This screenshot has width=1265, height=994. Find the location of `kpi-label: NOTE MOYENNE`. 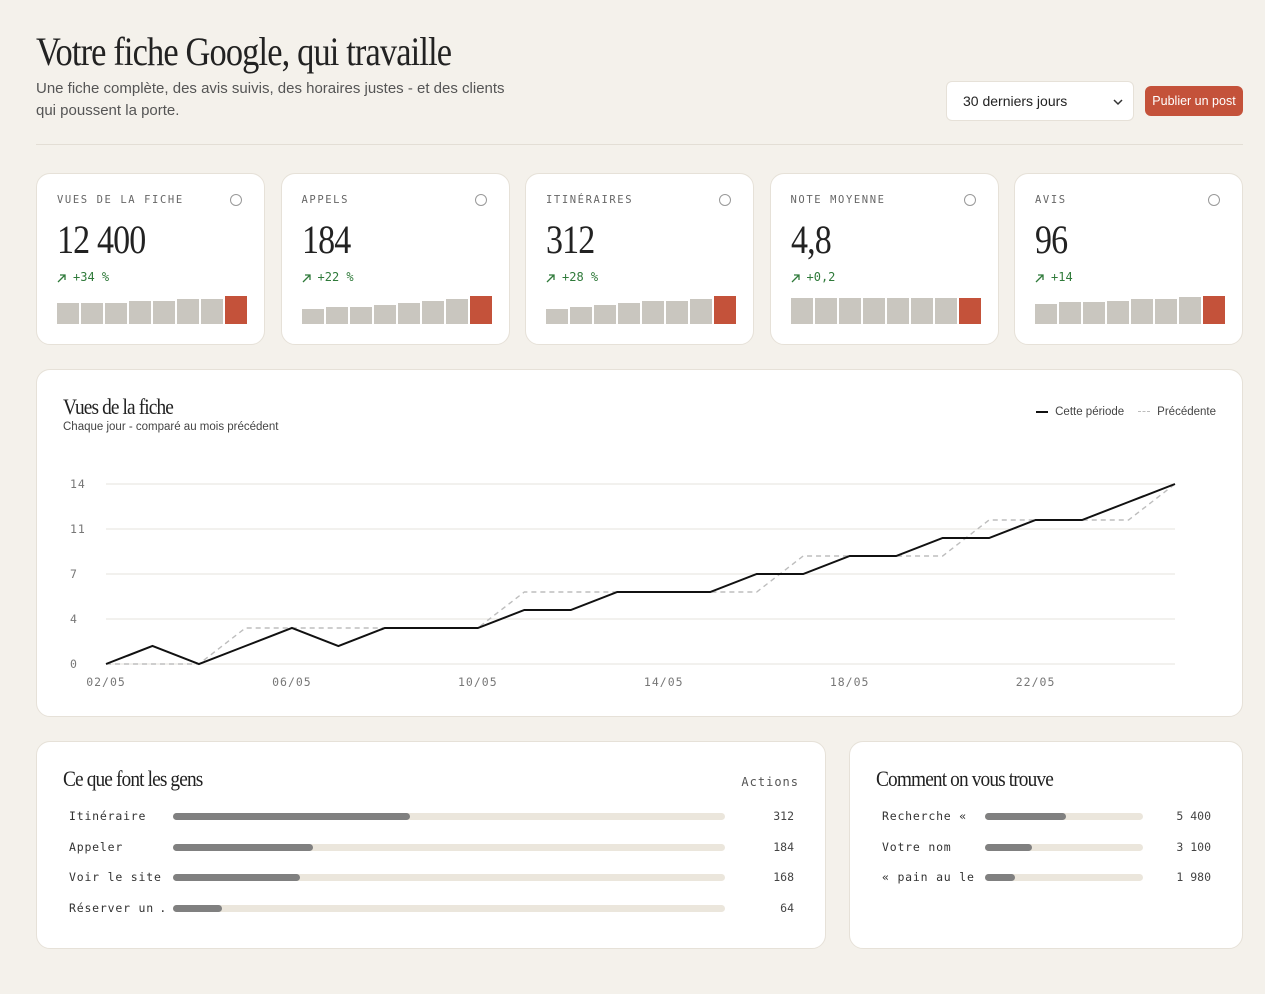

kpi-label: NOTE MOYENNE is located at coordinates (838, 200).